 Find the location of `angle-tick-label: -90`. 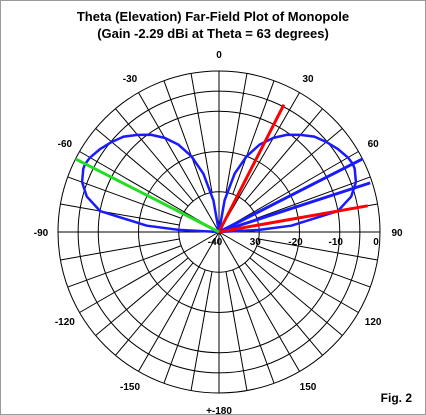

angle-tick-label: -90 is located at coordinates (41, 233).